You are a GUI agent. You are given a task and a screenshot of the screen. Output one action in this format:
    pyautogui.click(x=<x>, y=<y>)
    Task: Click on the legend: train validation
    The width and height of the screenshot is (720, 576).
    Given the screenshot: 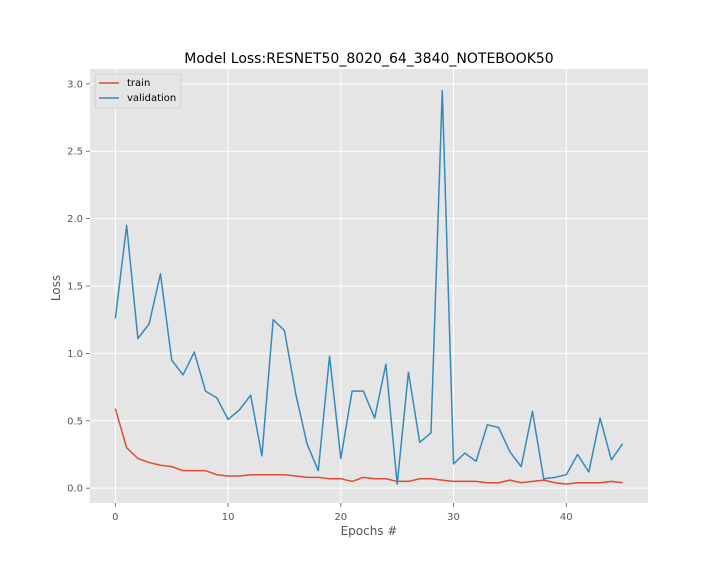 What is the action you would take?
    pyautogui.click(x=138, y=91)
    